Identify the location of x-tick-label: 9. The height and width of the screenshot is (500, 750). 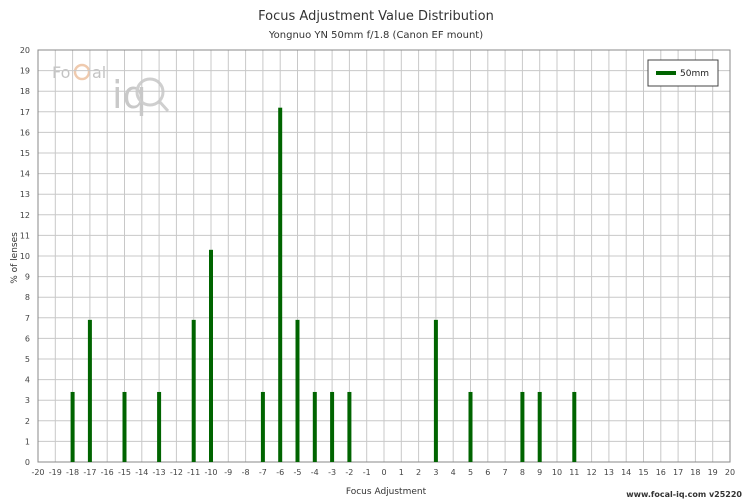
(539, 472).